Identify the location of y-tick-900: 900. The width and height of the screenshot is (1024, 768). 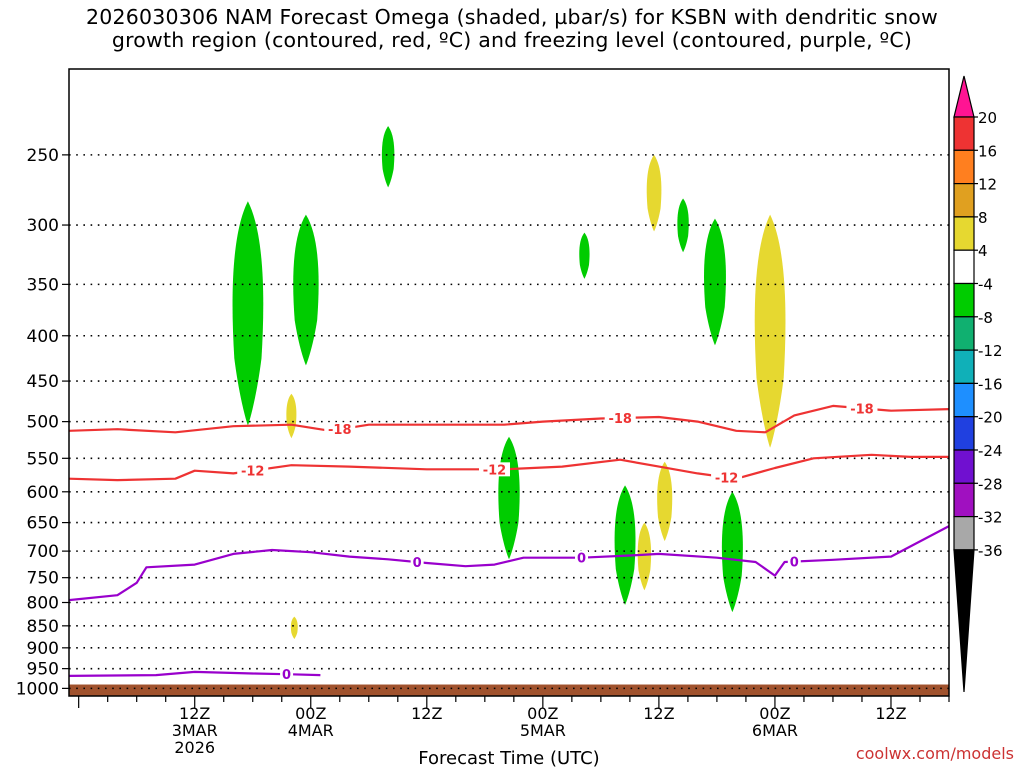
(43, 649).